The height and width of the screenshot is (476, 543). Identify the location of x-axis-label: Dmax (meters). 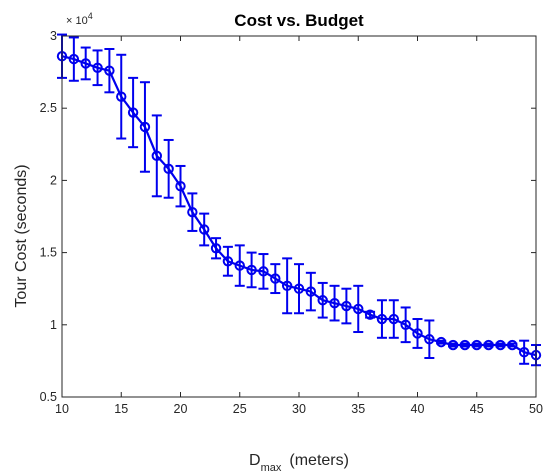
(299, 463).